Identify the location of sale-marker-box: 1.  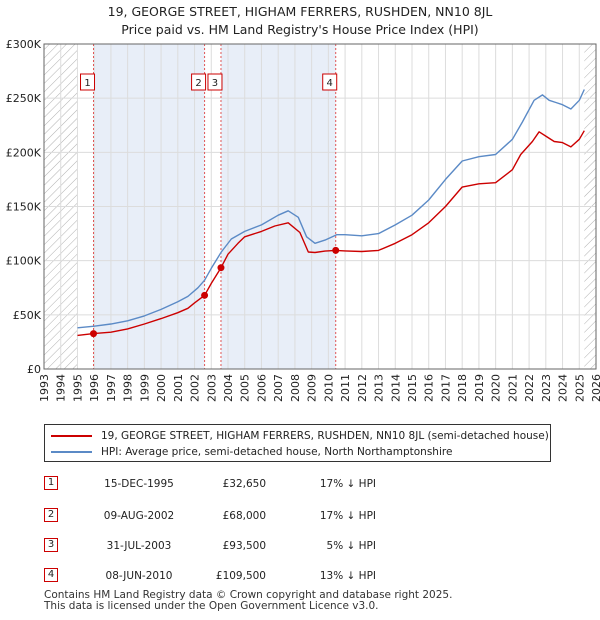
(88, 82).